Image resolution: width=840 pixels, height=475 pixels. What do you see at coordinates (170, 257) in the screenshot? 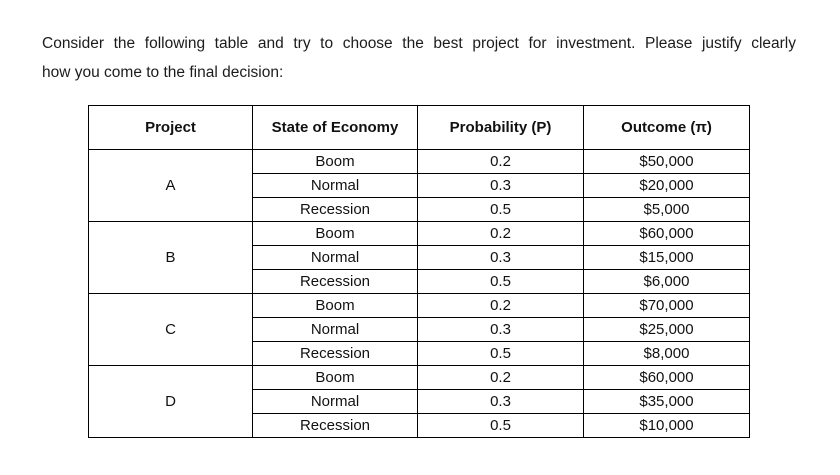
I see `project-name-cell: B` at bounding box center [170, 257].